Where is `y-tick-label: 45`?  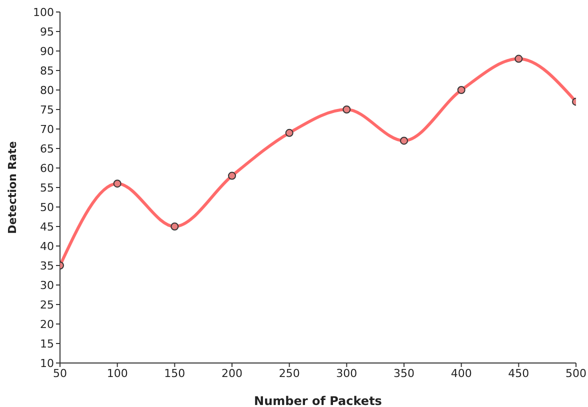 y-tick-label: 45 is located at coordinates (47, 227).